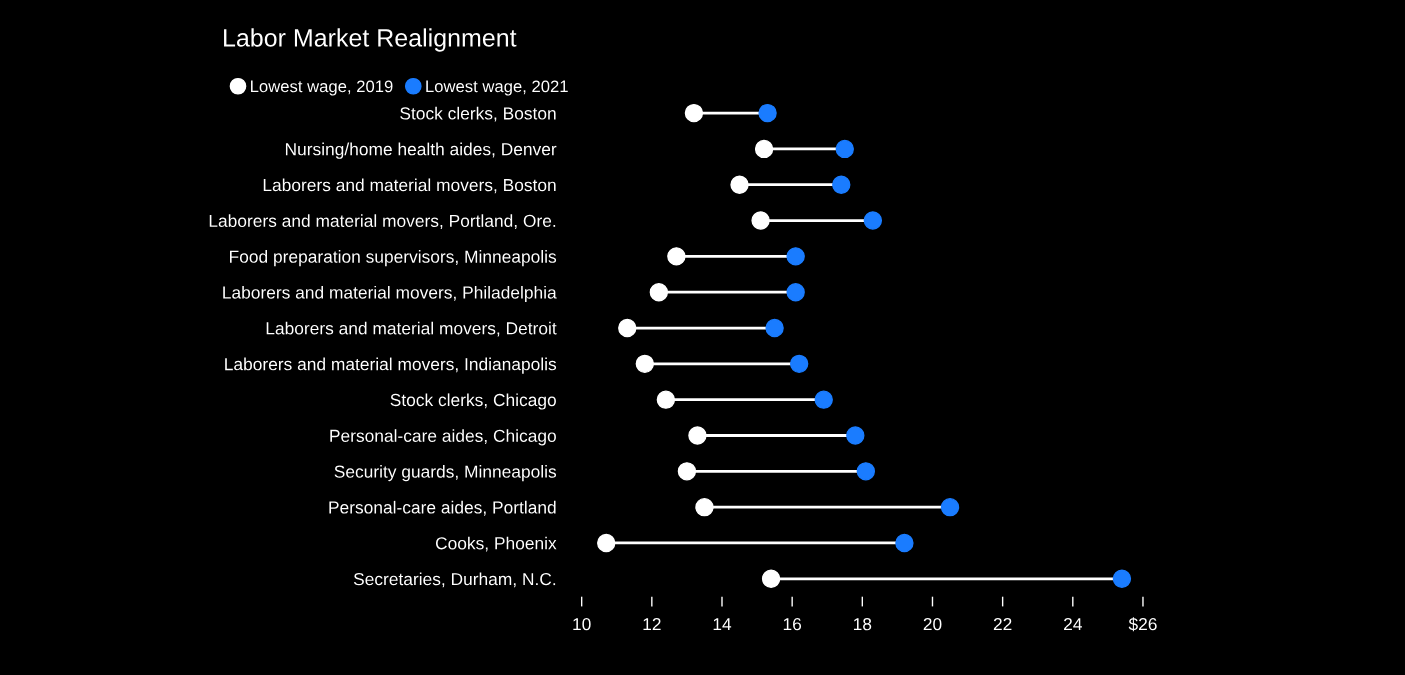  What do you see at coordinates (473, 401) in the screenshot?
I see `y-tick-label: Stock clerks, Chicago` at bounding box center [473, 401].